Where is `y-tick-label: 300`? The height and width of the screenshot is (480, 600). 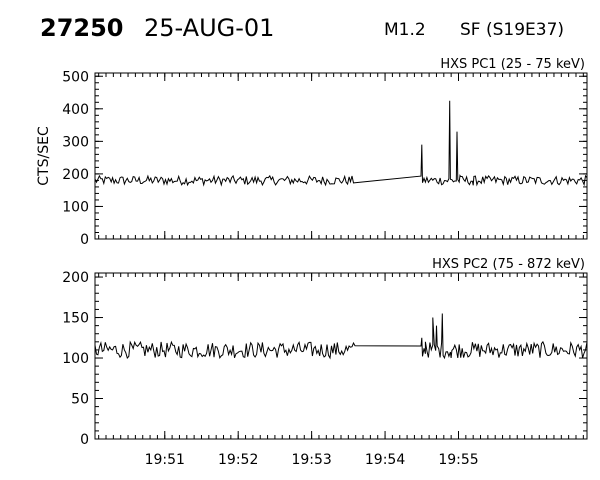 y-tick-label: 300 is located at coordinates (75, 142).